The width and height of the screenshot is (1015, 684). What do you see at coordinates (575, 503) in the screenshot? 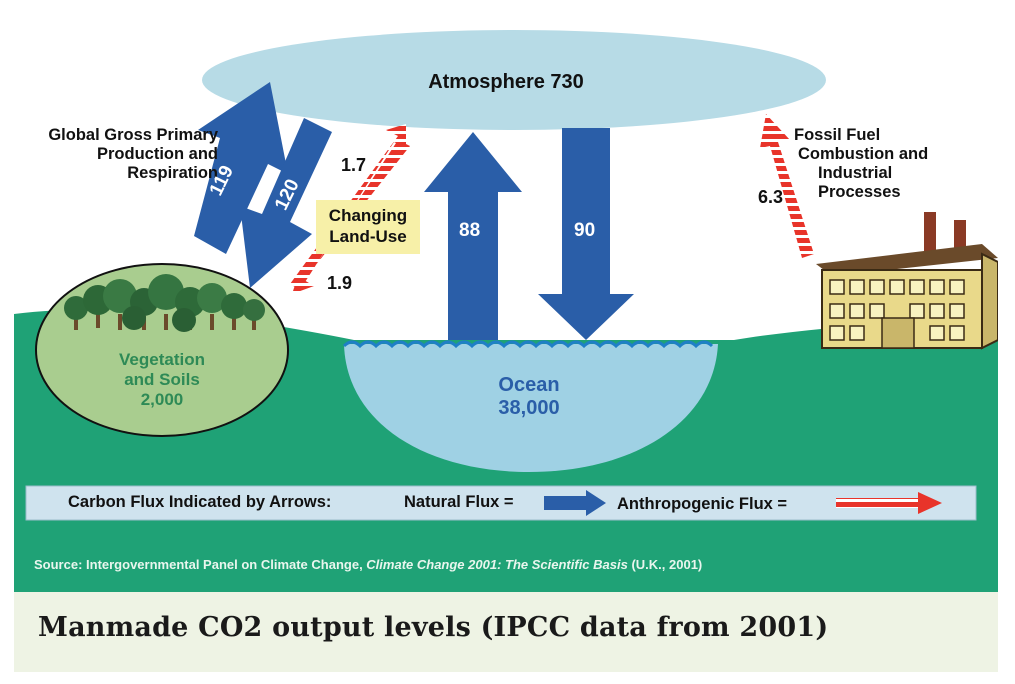
I see `legend-natural-arrow-icon` at bounding box center [575, 503].